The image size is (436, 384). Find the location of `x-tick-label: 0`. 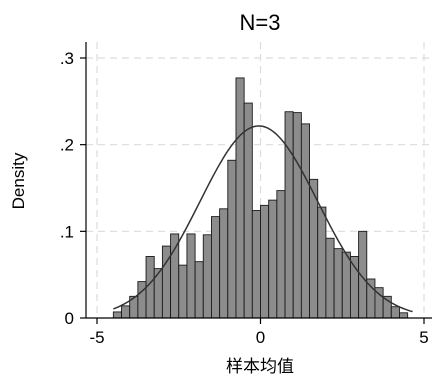

x-tick-label: 0 is located at coordinates (260, 337).